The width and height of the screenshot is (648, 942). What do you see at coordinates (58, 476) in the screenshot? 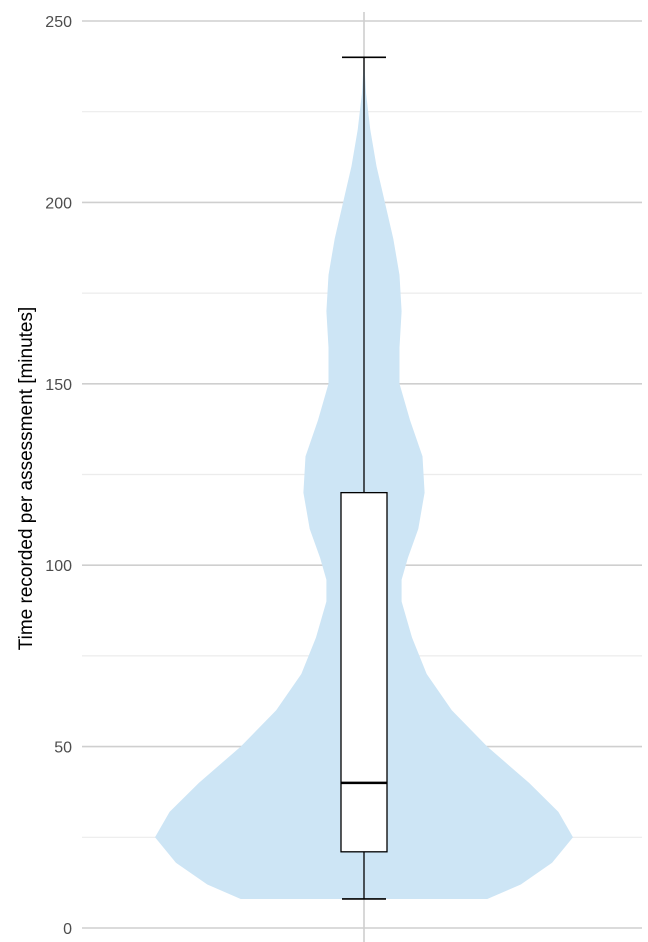
I see `y-axis-tick-labels: 0 50 100 150 200 250` at bounding box center [58, 476].